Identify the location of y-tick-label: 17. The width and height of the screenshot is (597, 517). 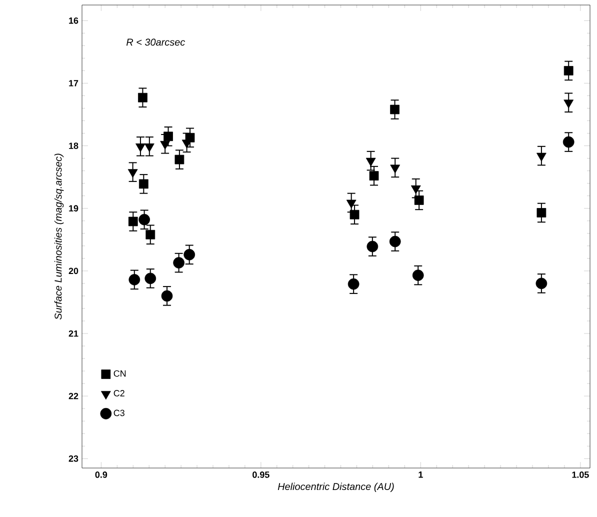
(73, 83).